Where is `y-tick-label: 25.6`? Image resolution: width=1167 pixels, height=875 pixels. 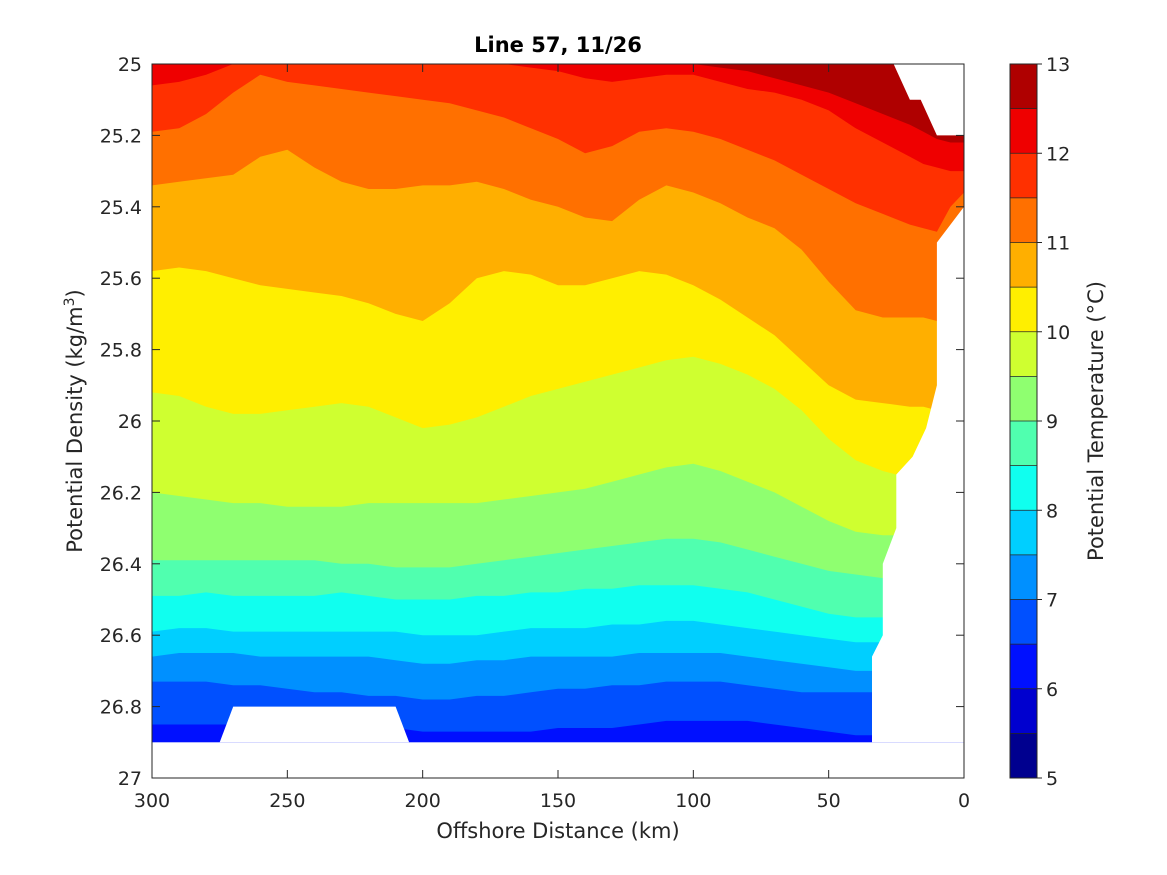
y-tick-label: 25.6 is located at coordinates (121, 279).